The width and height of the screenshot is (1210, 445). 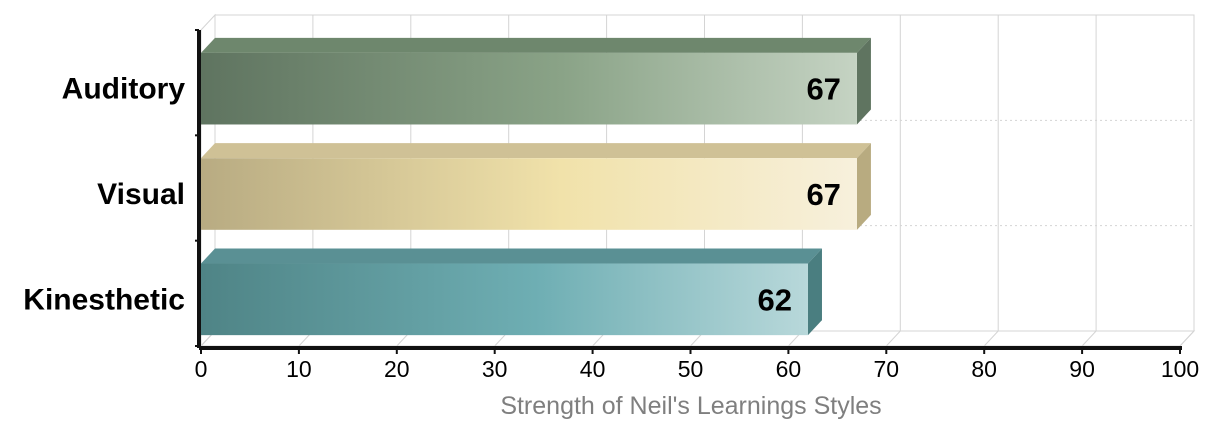 What do you see at coordinates (887, 369) in the screenshot?
I see `x-tick-label: 70` at bounding box center [887, 369].